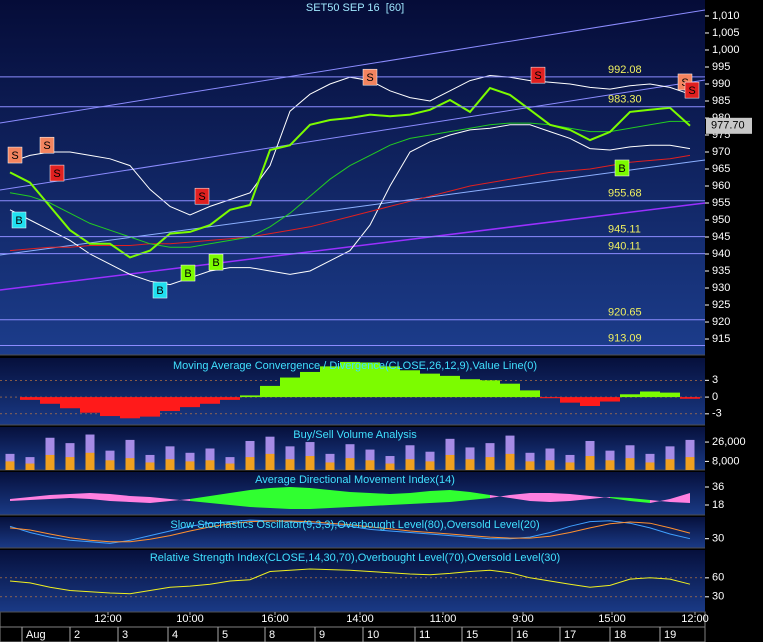 The width and height of the screenshot is (763, 642). I want to click on y-tick-label: 945, so click(721, 237).